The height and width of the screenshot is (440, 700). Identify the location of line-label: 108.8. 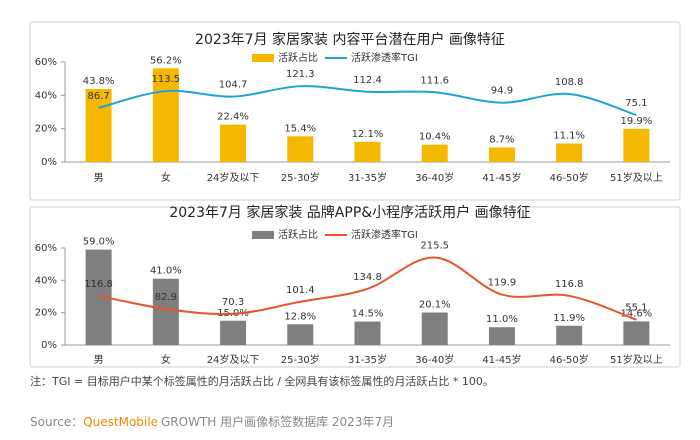
(569, 82).